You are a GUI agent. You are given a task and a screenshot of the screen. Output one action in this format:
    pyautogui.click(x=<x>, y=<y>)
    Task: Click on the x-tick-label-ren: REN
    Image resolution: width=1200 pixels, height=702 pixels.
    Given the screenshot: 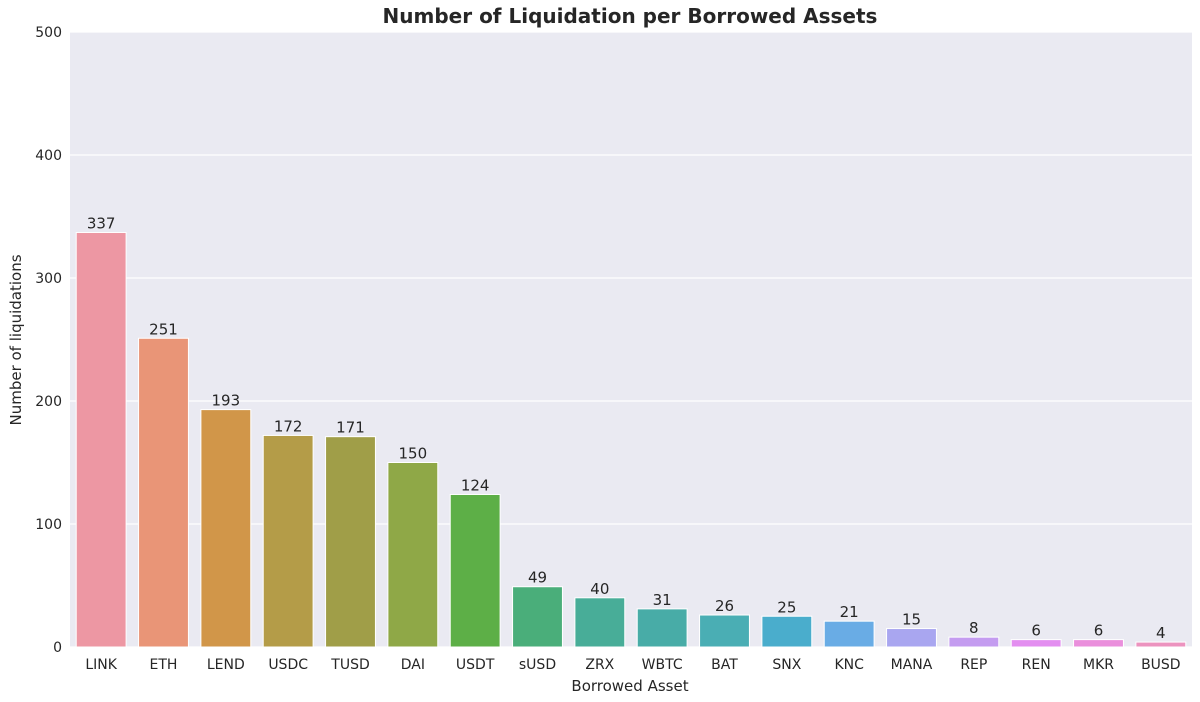 What is the action you would take?
    pyautogui.click(x=1036, y=665)
    